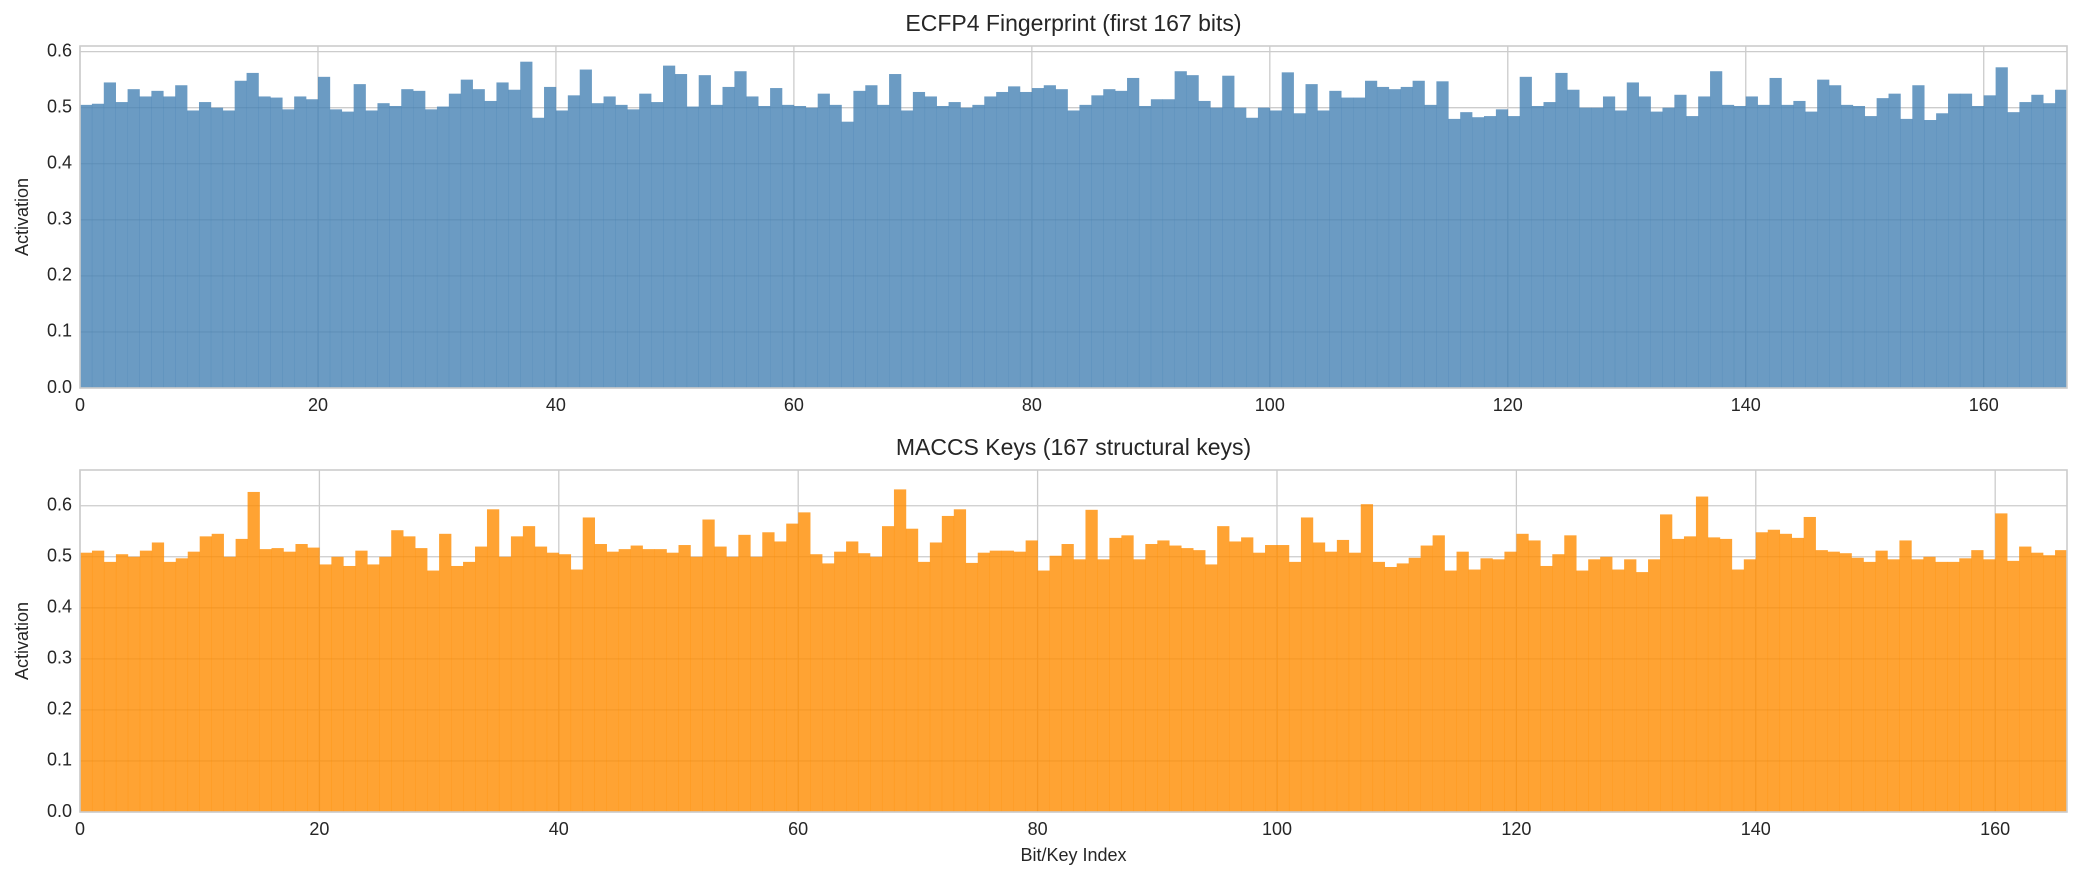 The width and height of the screenshot is (2083, 882). I want to click on x-tick-label: 160, so click(1984, 405).